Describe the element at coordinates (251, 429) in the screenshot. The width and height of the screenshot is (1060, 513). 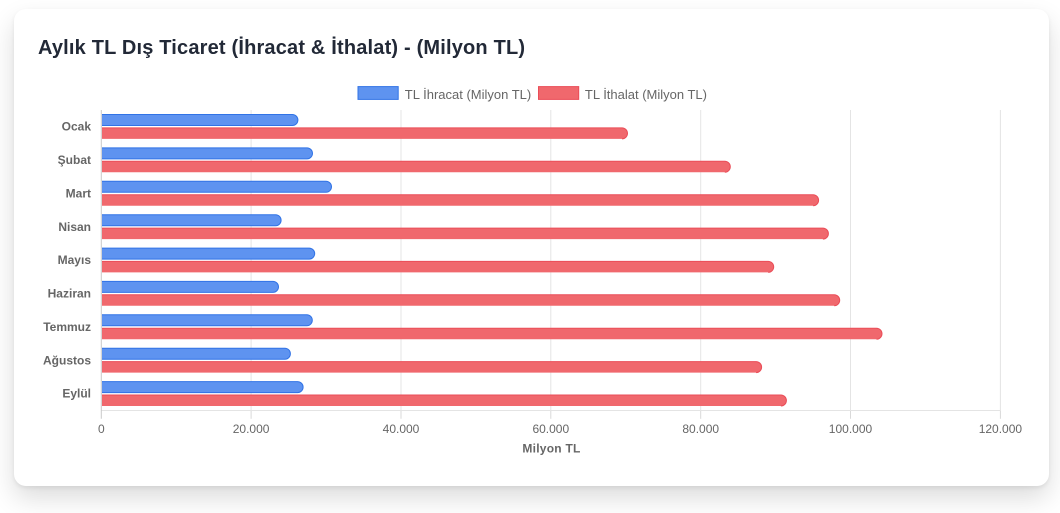
I see `svg-text: 20.000` at that location.